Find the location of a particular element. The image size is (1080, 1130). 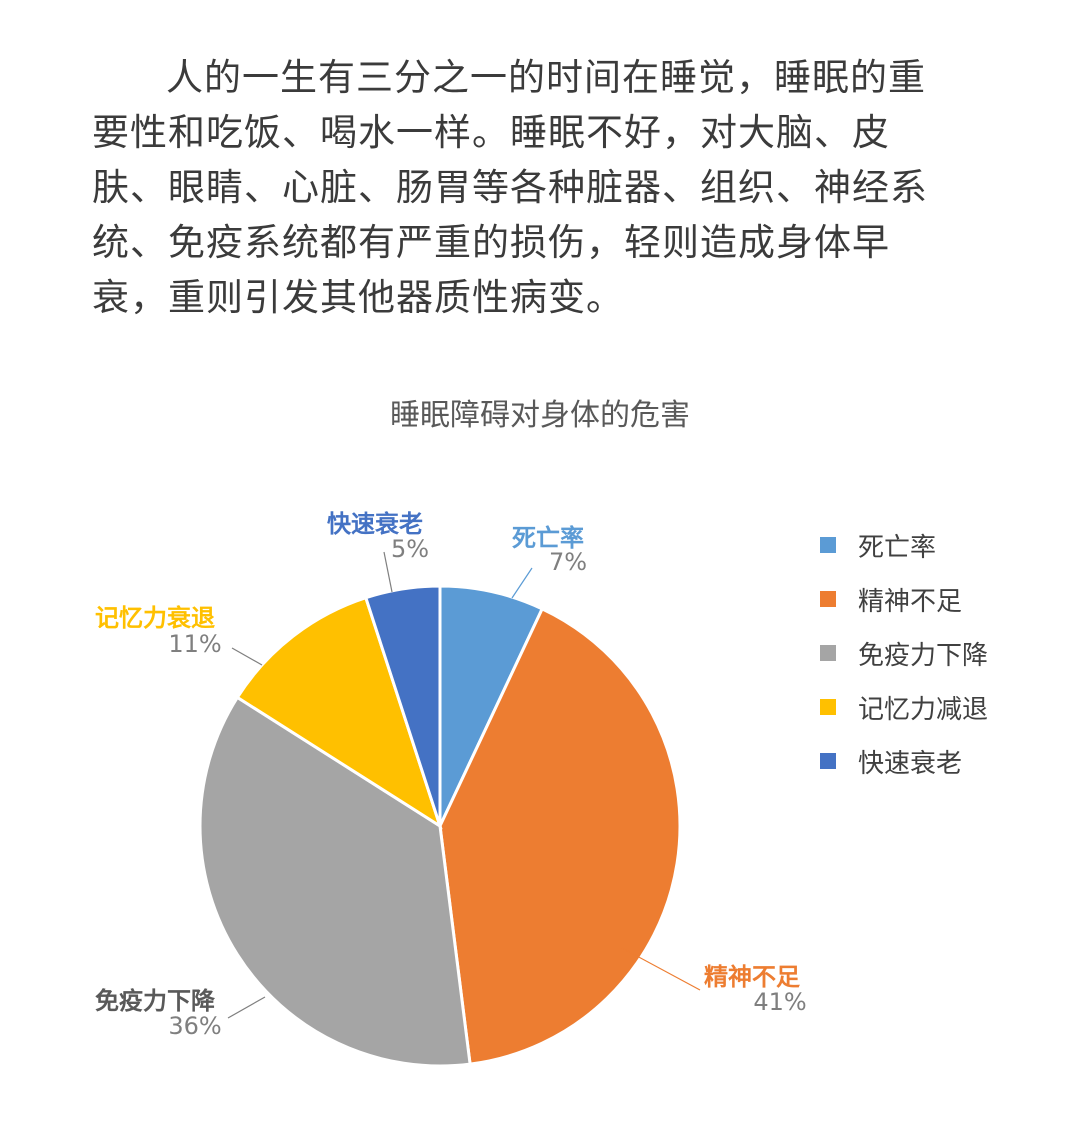

legend-item-5: 快速衰老 is located at coordinates (904, 761).